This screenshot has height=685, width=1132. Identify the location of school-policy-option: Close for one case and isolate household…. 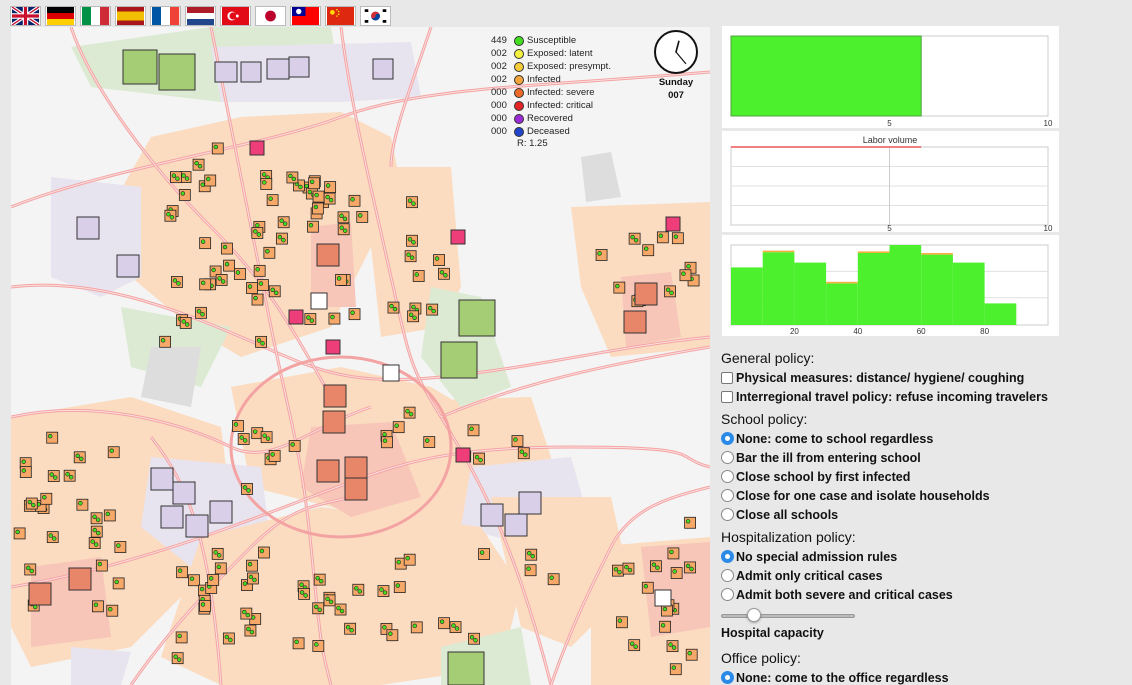
(921, 495).